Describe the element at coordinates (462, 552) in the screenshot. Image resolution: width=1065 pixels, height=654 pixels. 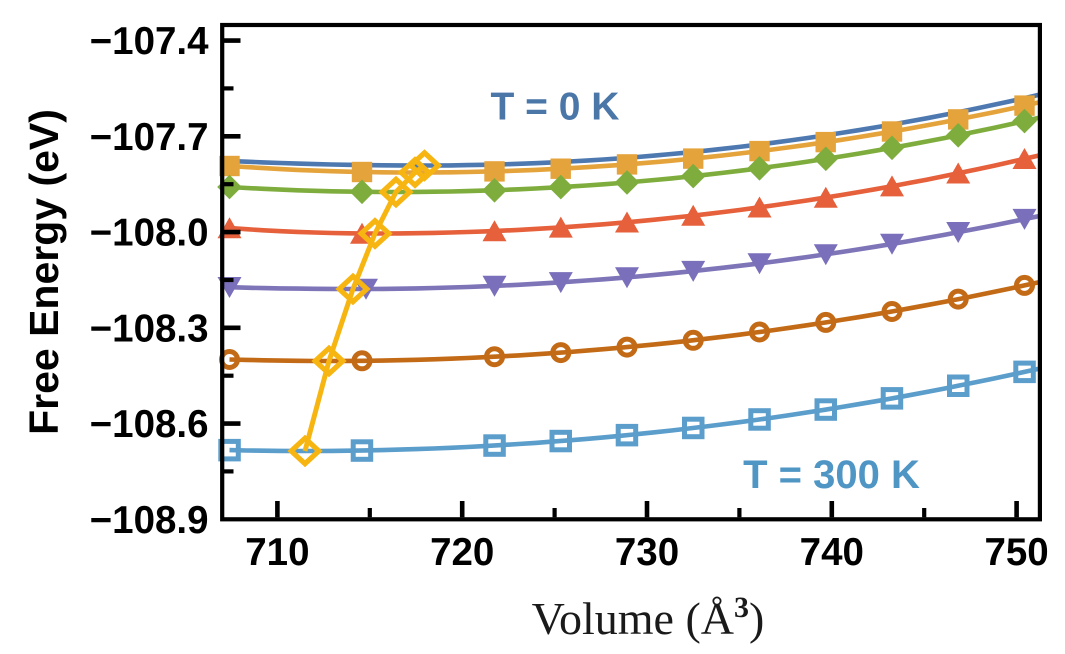
I see `svg-text: 720` at that location.